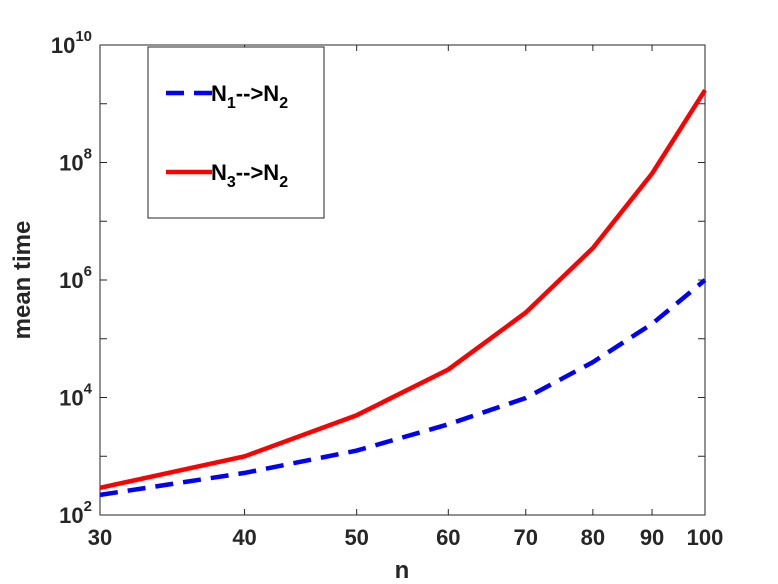 The height and width of the screenshot is (584, 778). Describe the element at coordinates (652, 537) in the screenshot. I see `x-tick-label: 90` at that location.